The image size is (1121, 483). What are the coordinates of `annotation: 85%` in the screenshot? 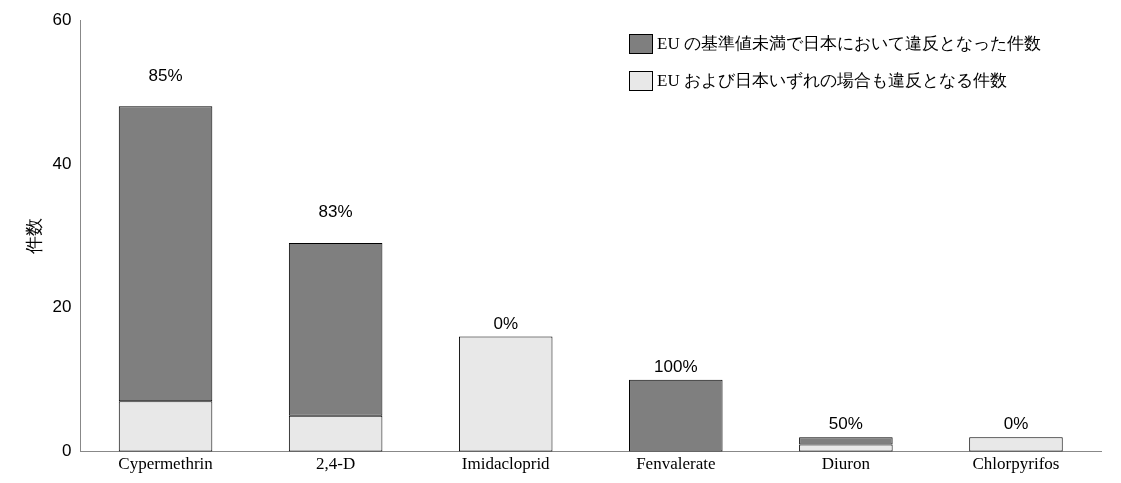 It's located at (165, 75).